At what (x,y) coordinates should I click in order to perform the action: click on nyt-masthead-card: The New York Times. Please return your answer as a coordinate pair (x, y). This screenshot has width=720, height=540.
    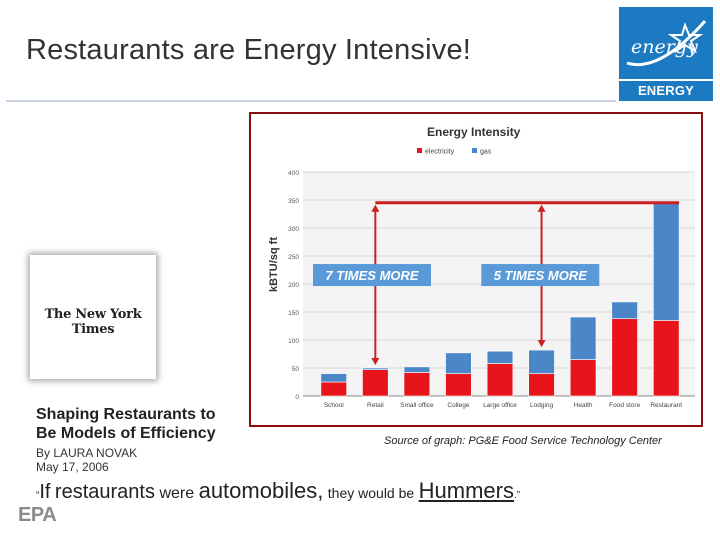
    Looking at the image, I should click on (93, 317).